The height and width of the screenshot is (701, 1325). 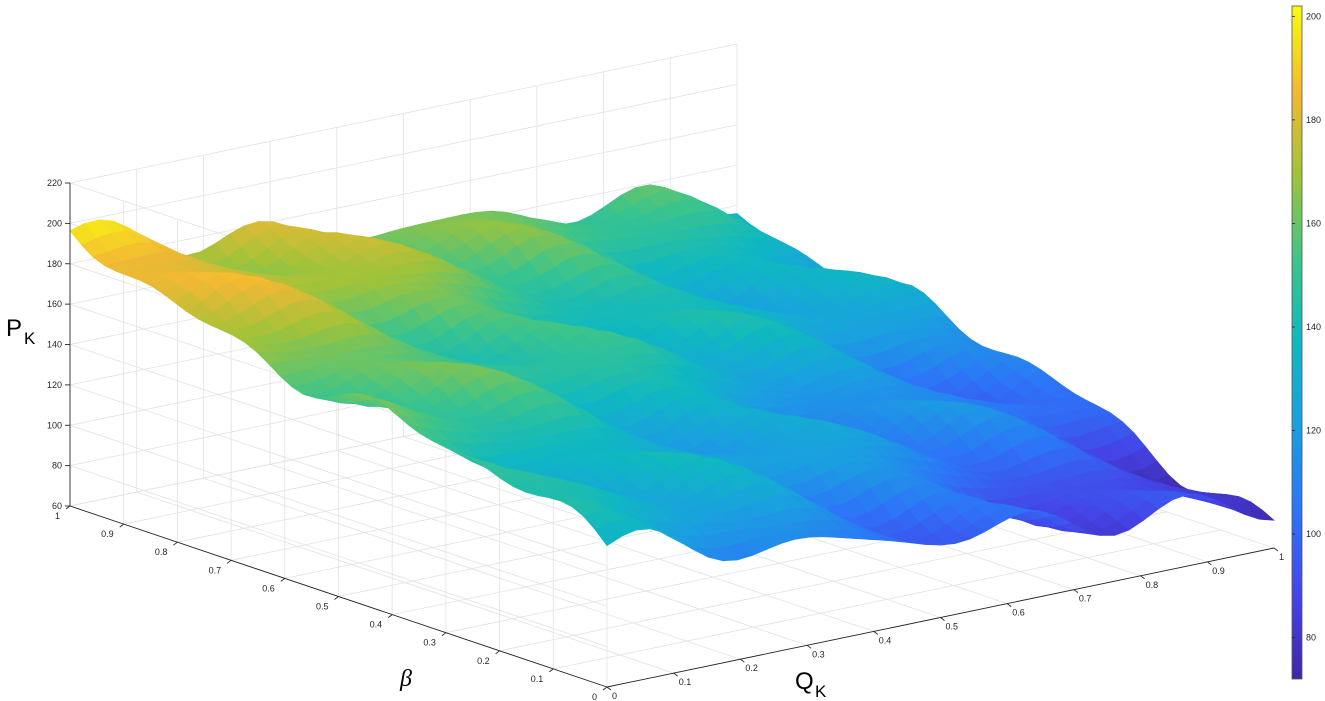 What do you see at coordinates (57, 506) in the screenshot?
I see `z-tick-label: 60` at bounding box center [57, 506].